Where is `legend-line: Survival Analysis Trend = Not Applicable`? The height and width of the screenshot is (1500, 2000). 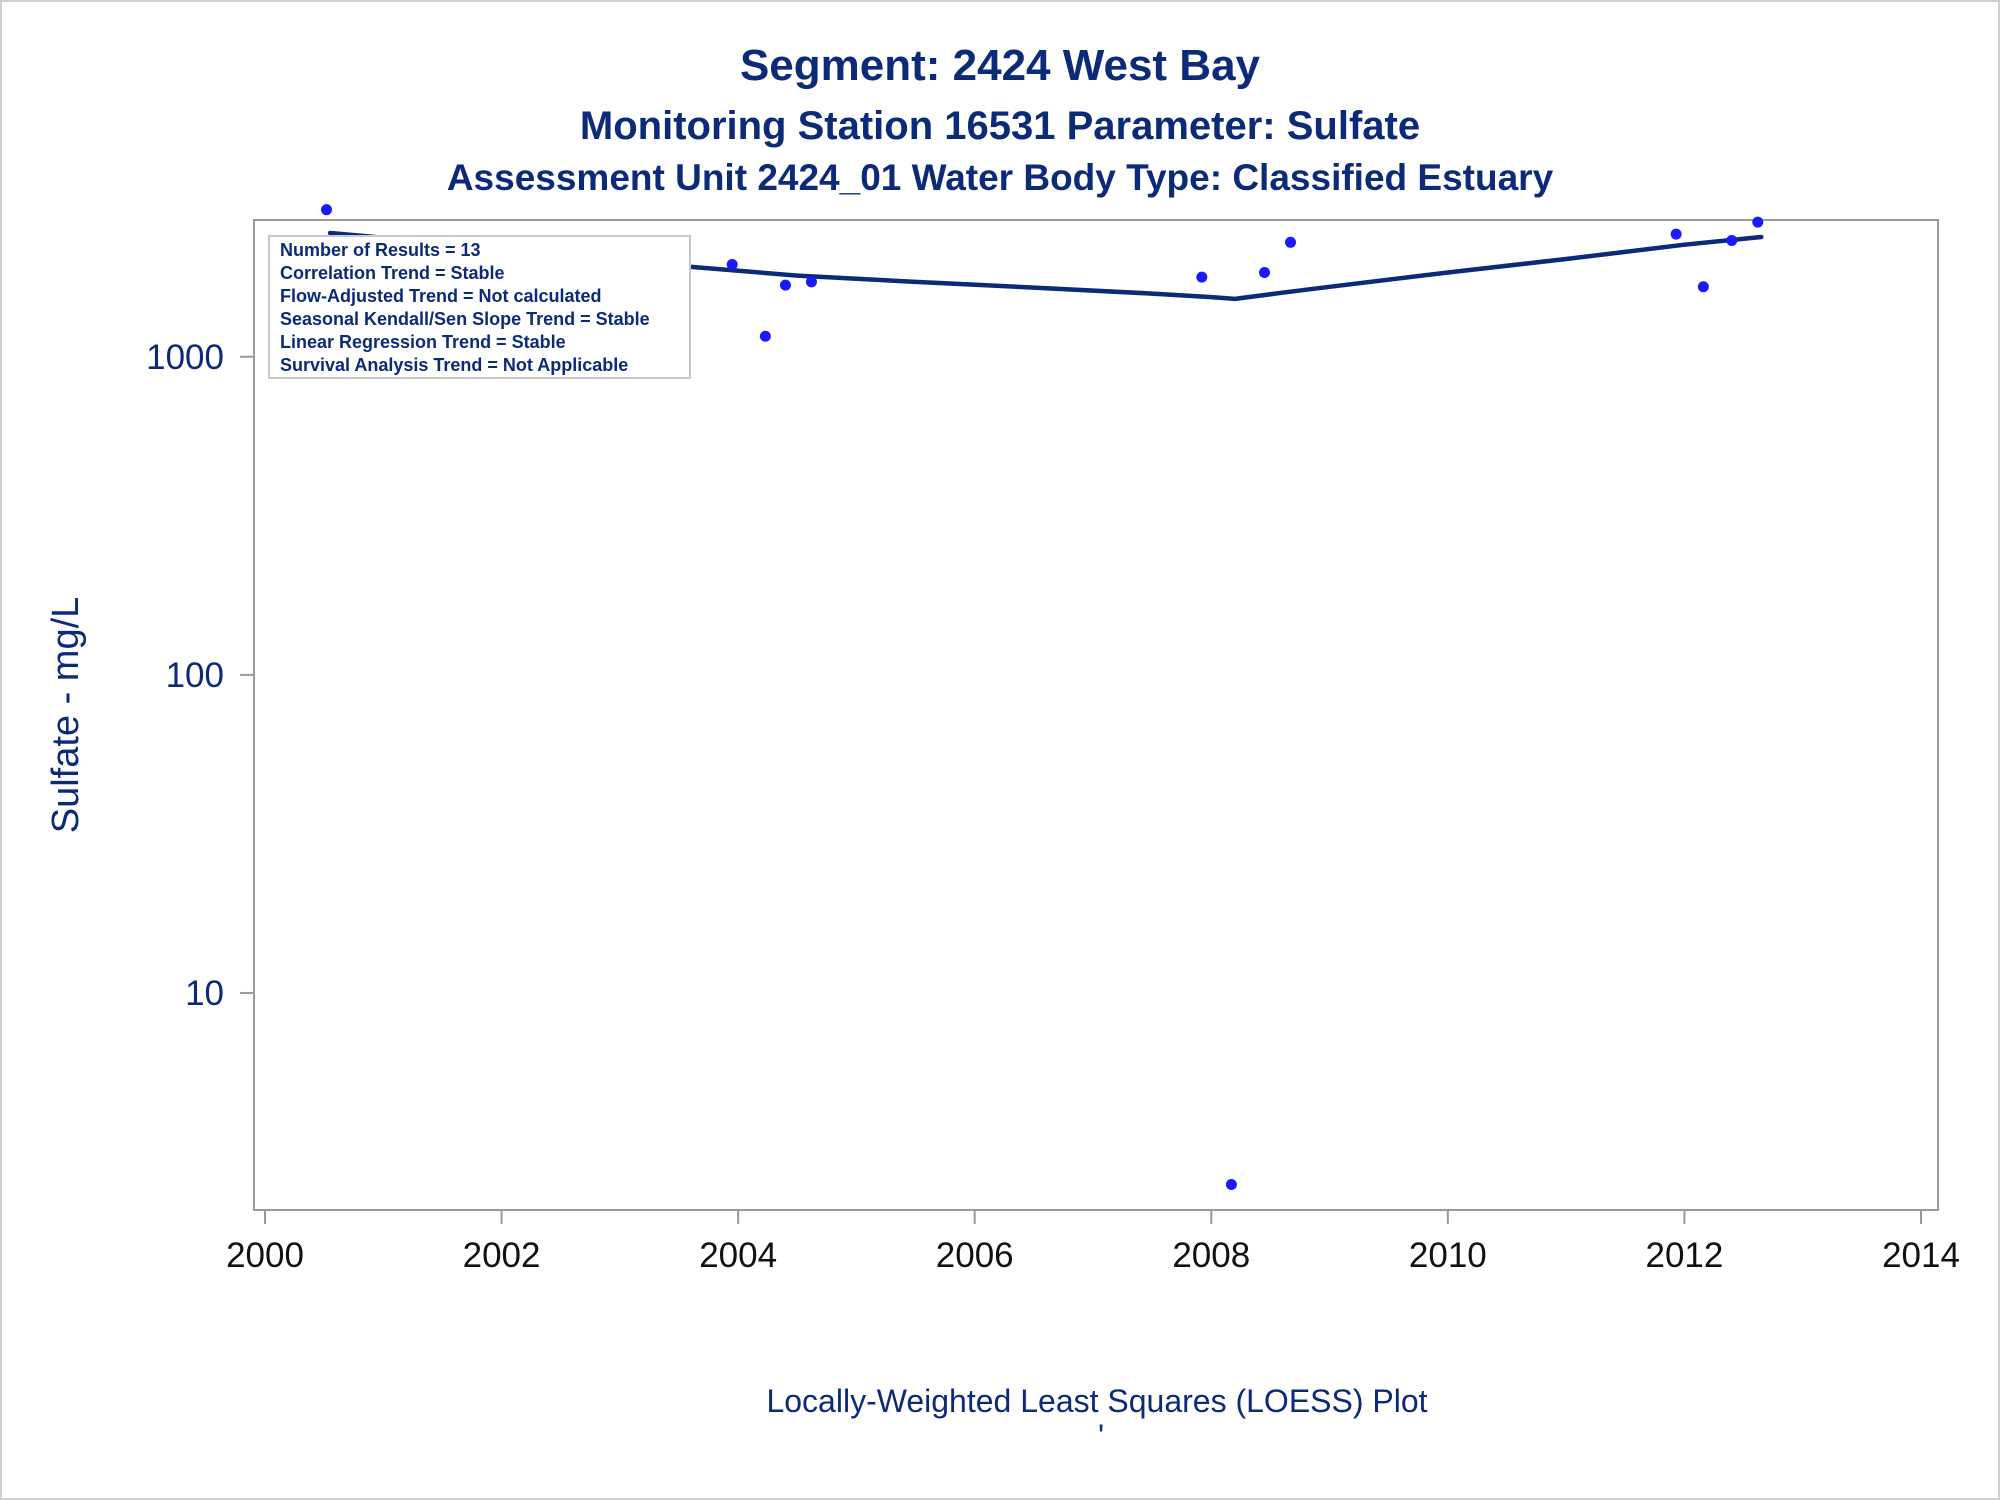 legend-line: Survival Analysis Trend = Not Applicable is located at coordinates (454, 365).